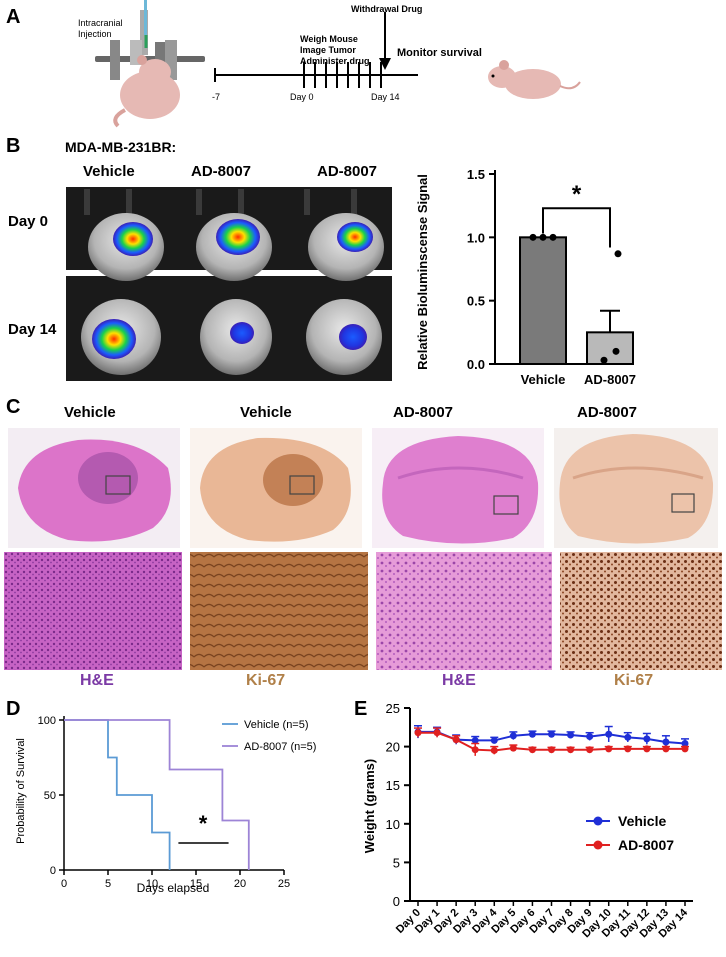  Describe the element at coordinates (284, 884) in the screenshot. I see `d-x-tick-label: 25` at that location.